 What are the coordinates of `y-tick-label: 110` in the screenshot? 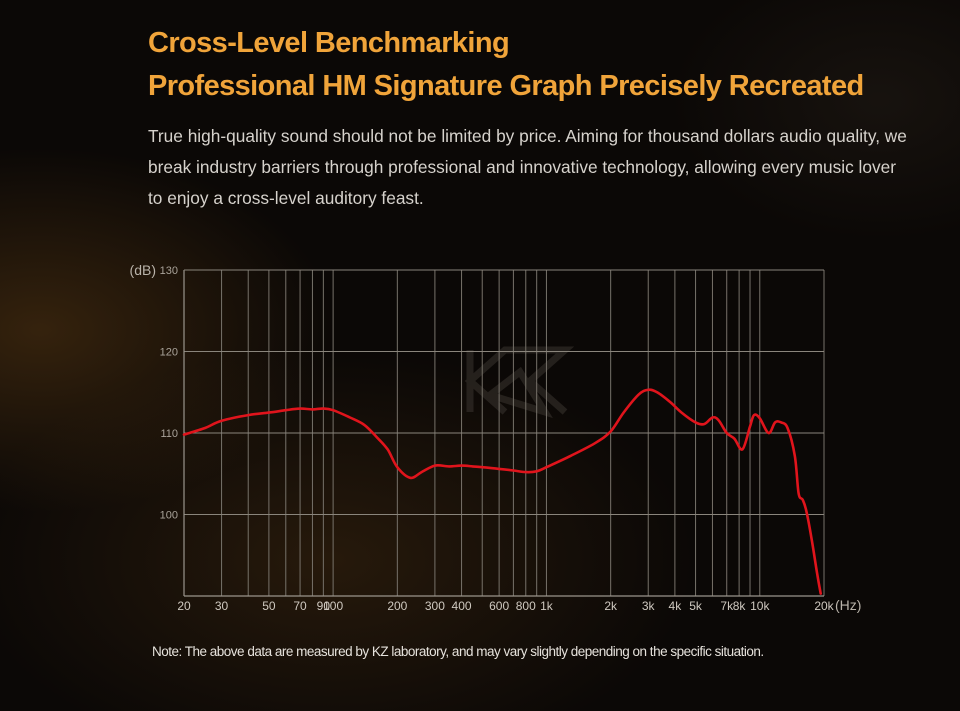 It's located at (169, 434).